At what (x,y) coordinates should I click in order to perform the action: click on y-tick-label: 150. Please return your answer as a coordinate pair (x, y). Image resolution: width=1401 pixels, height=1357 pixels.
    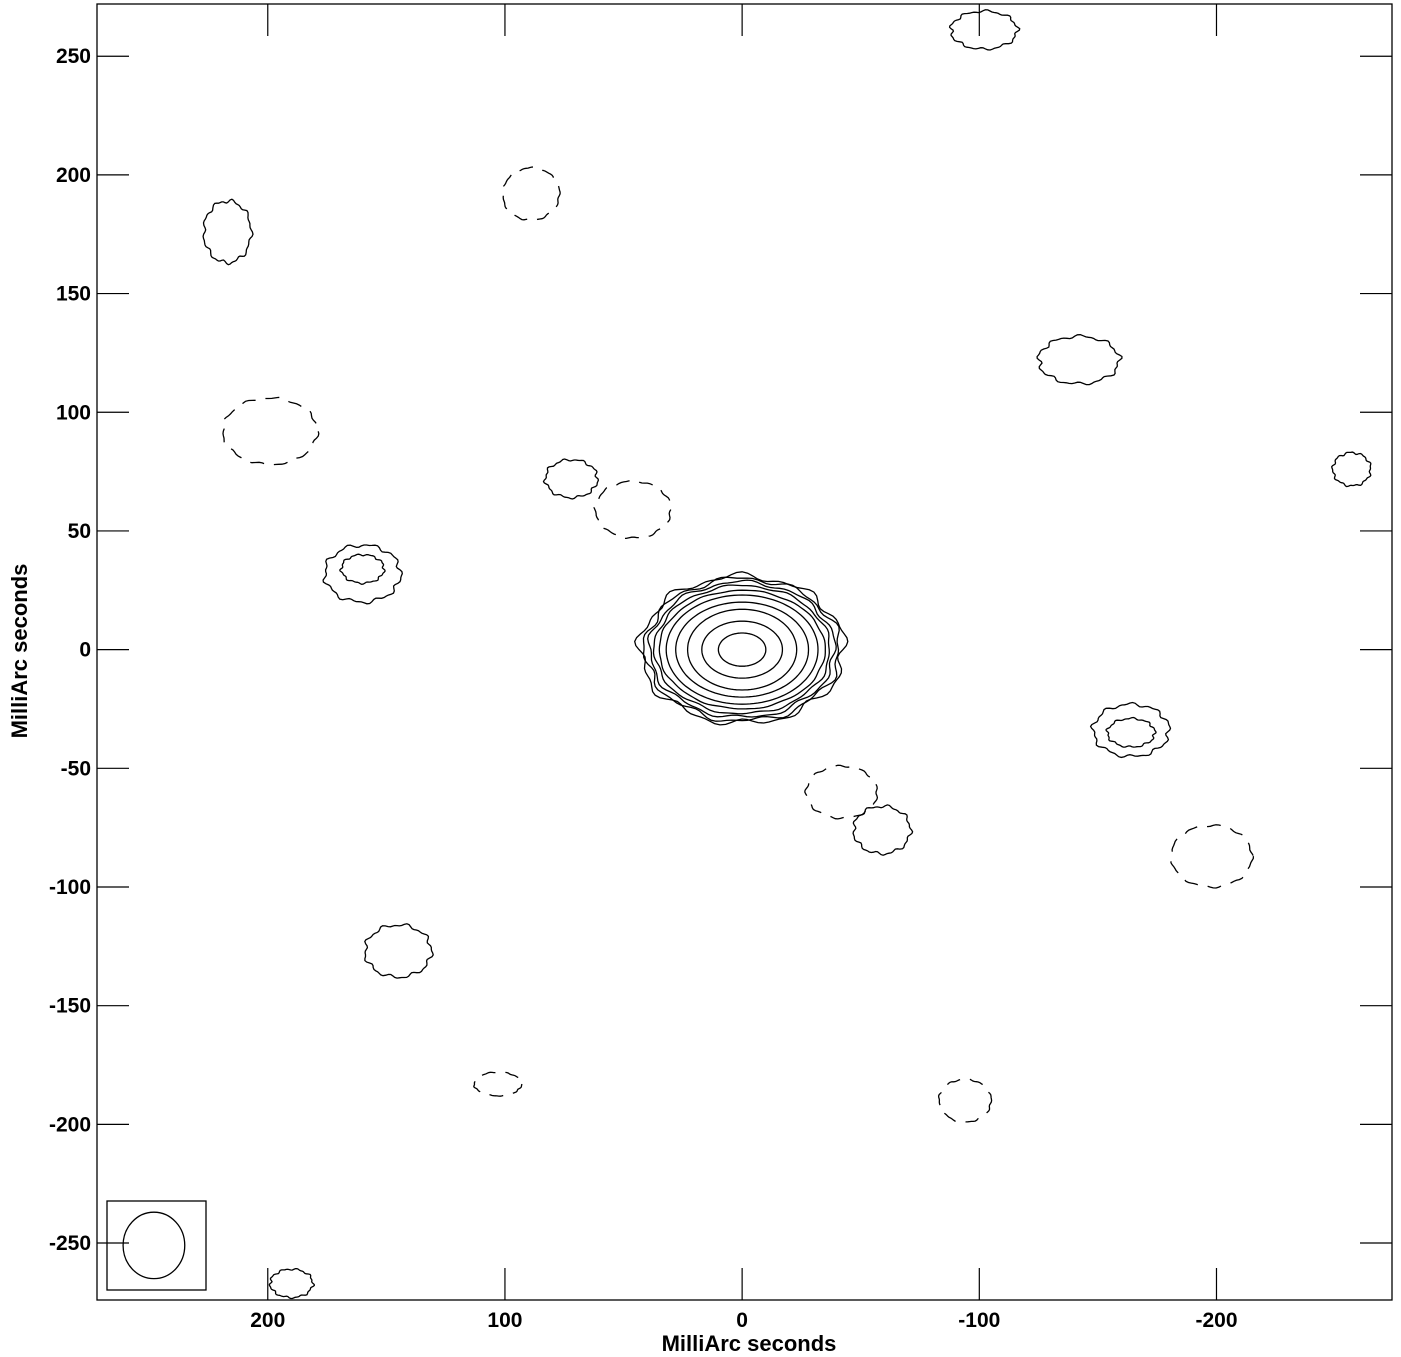
    Looking at the image, I should click on (73, 294).